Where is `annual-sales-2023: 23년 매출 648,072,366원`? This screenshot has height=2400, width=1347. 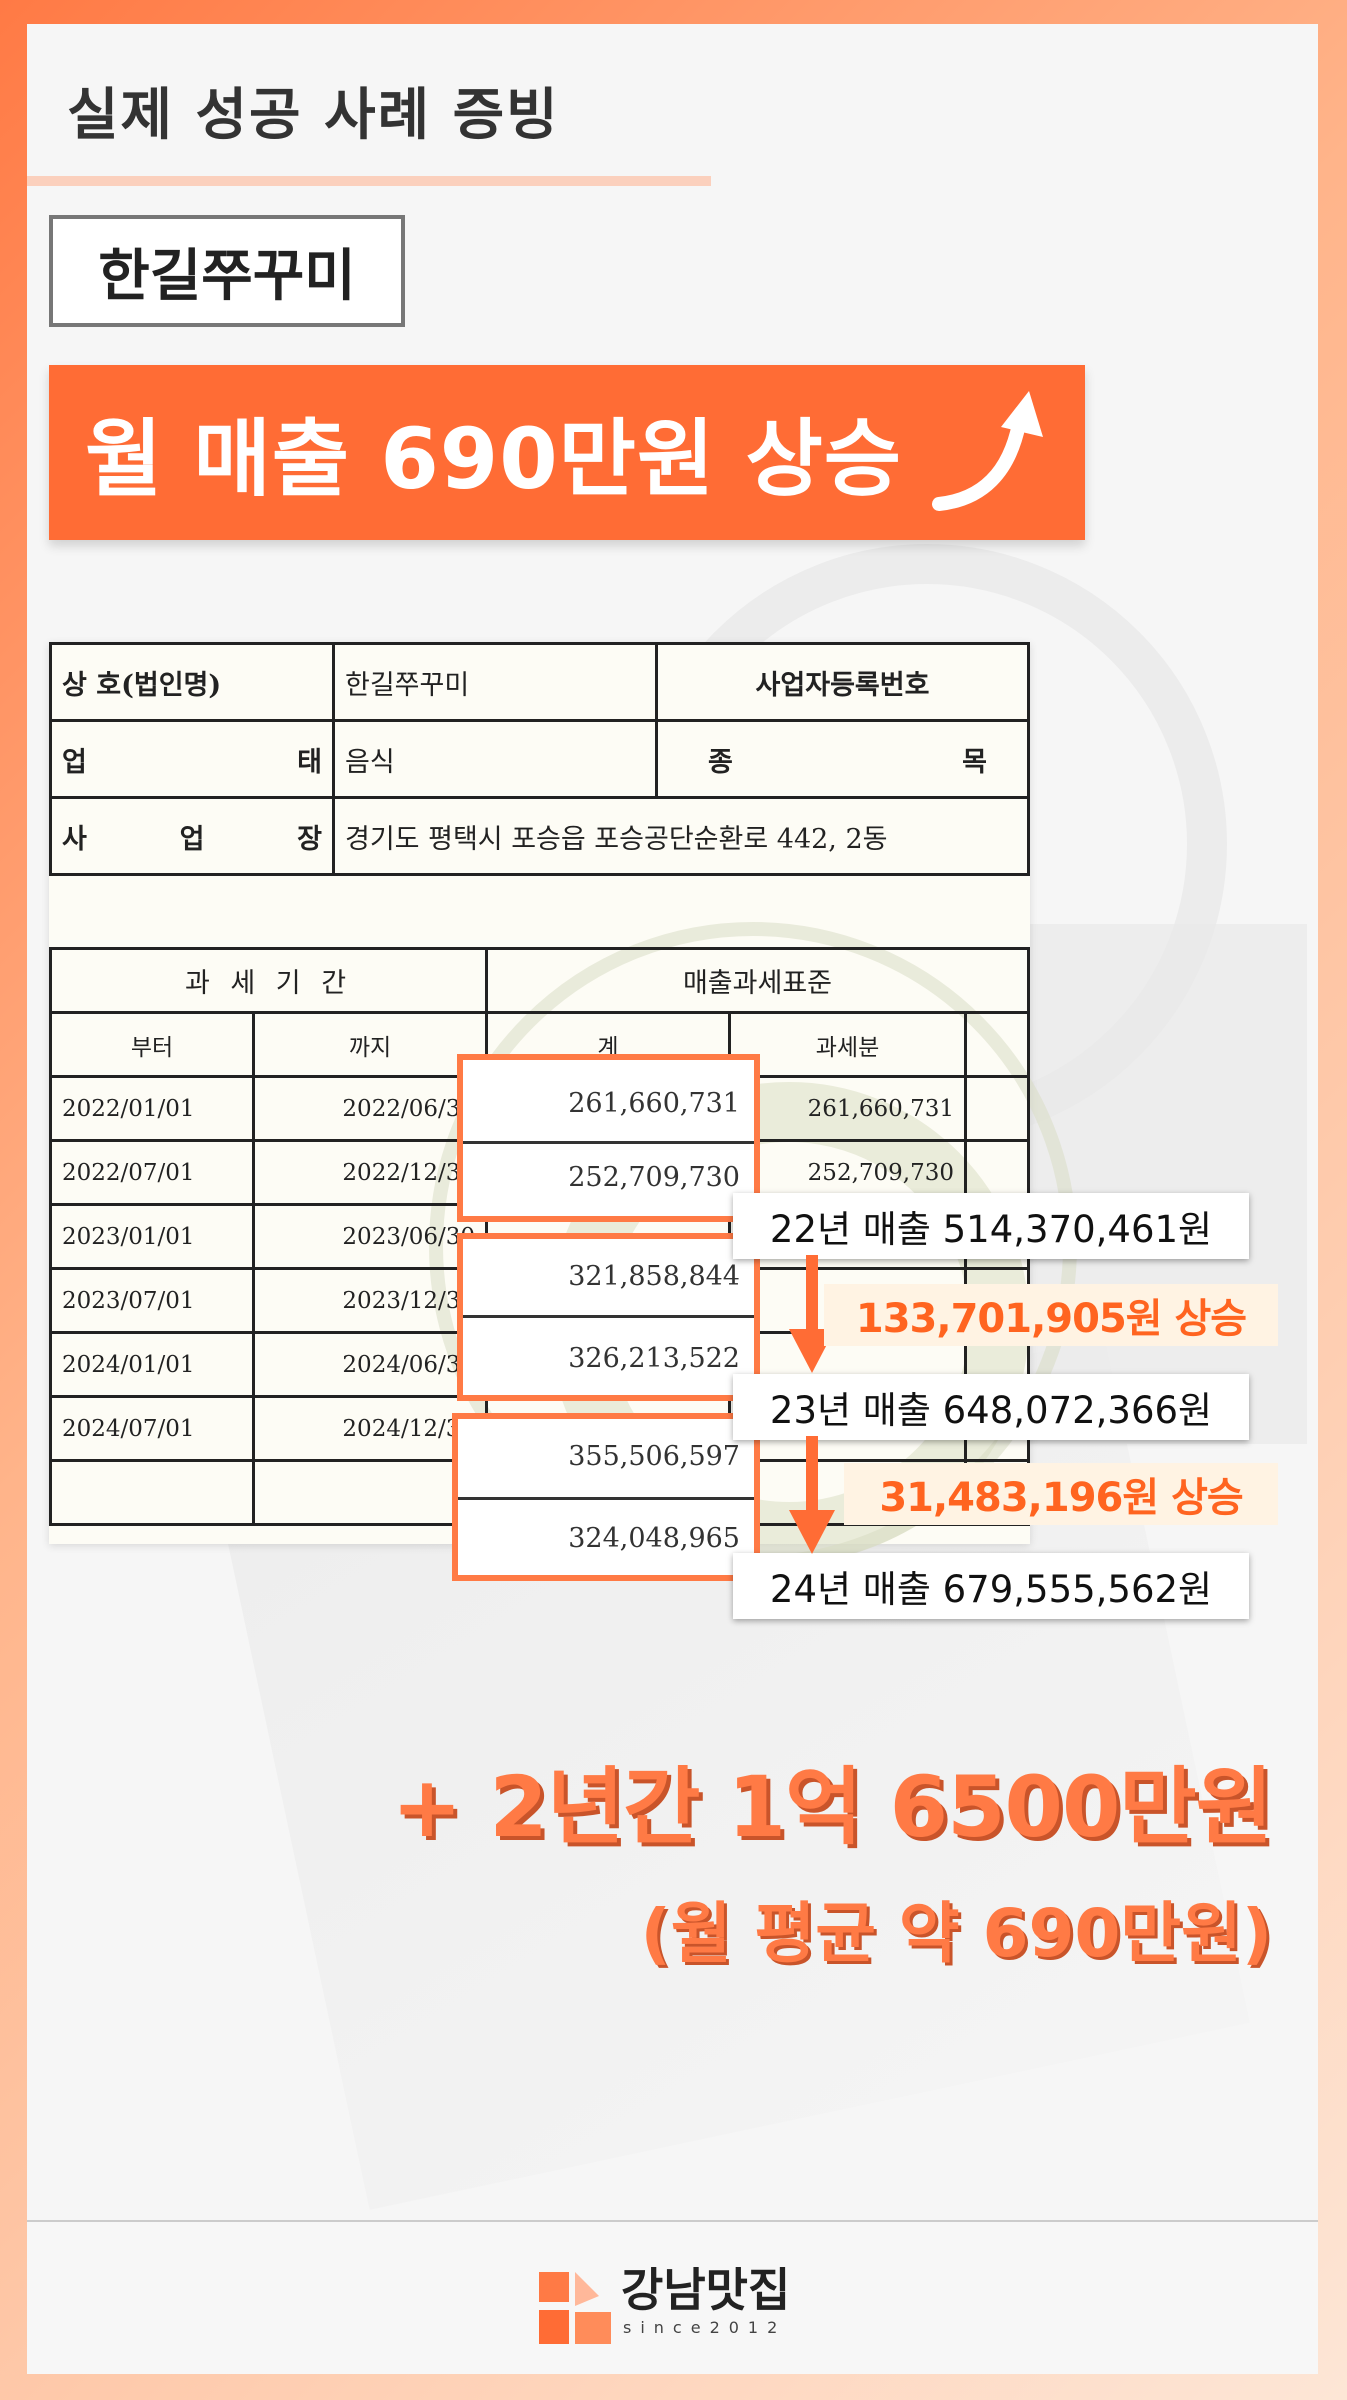 annual-sales-2023: 23년 매출 648,072,366원 is located at coordinates (991, 1407).